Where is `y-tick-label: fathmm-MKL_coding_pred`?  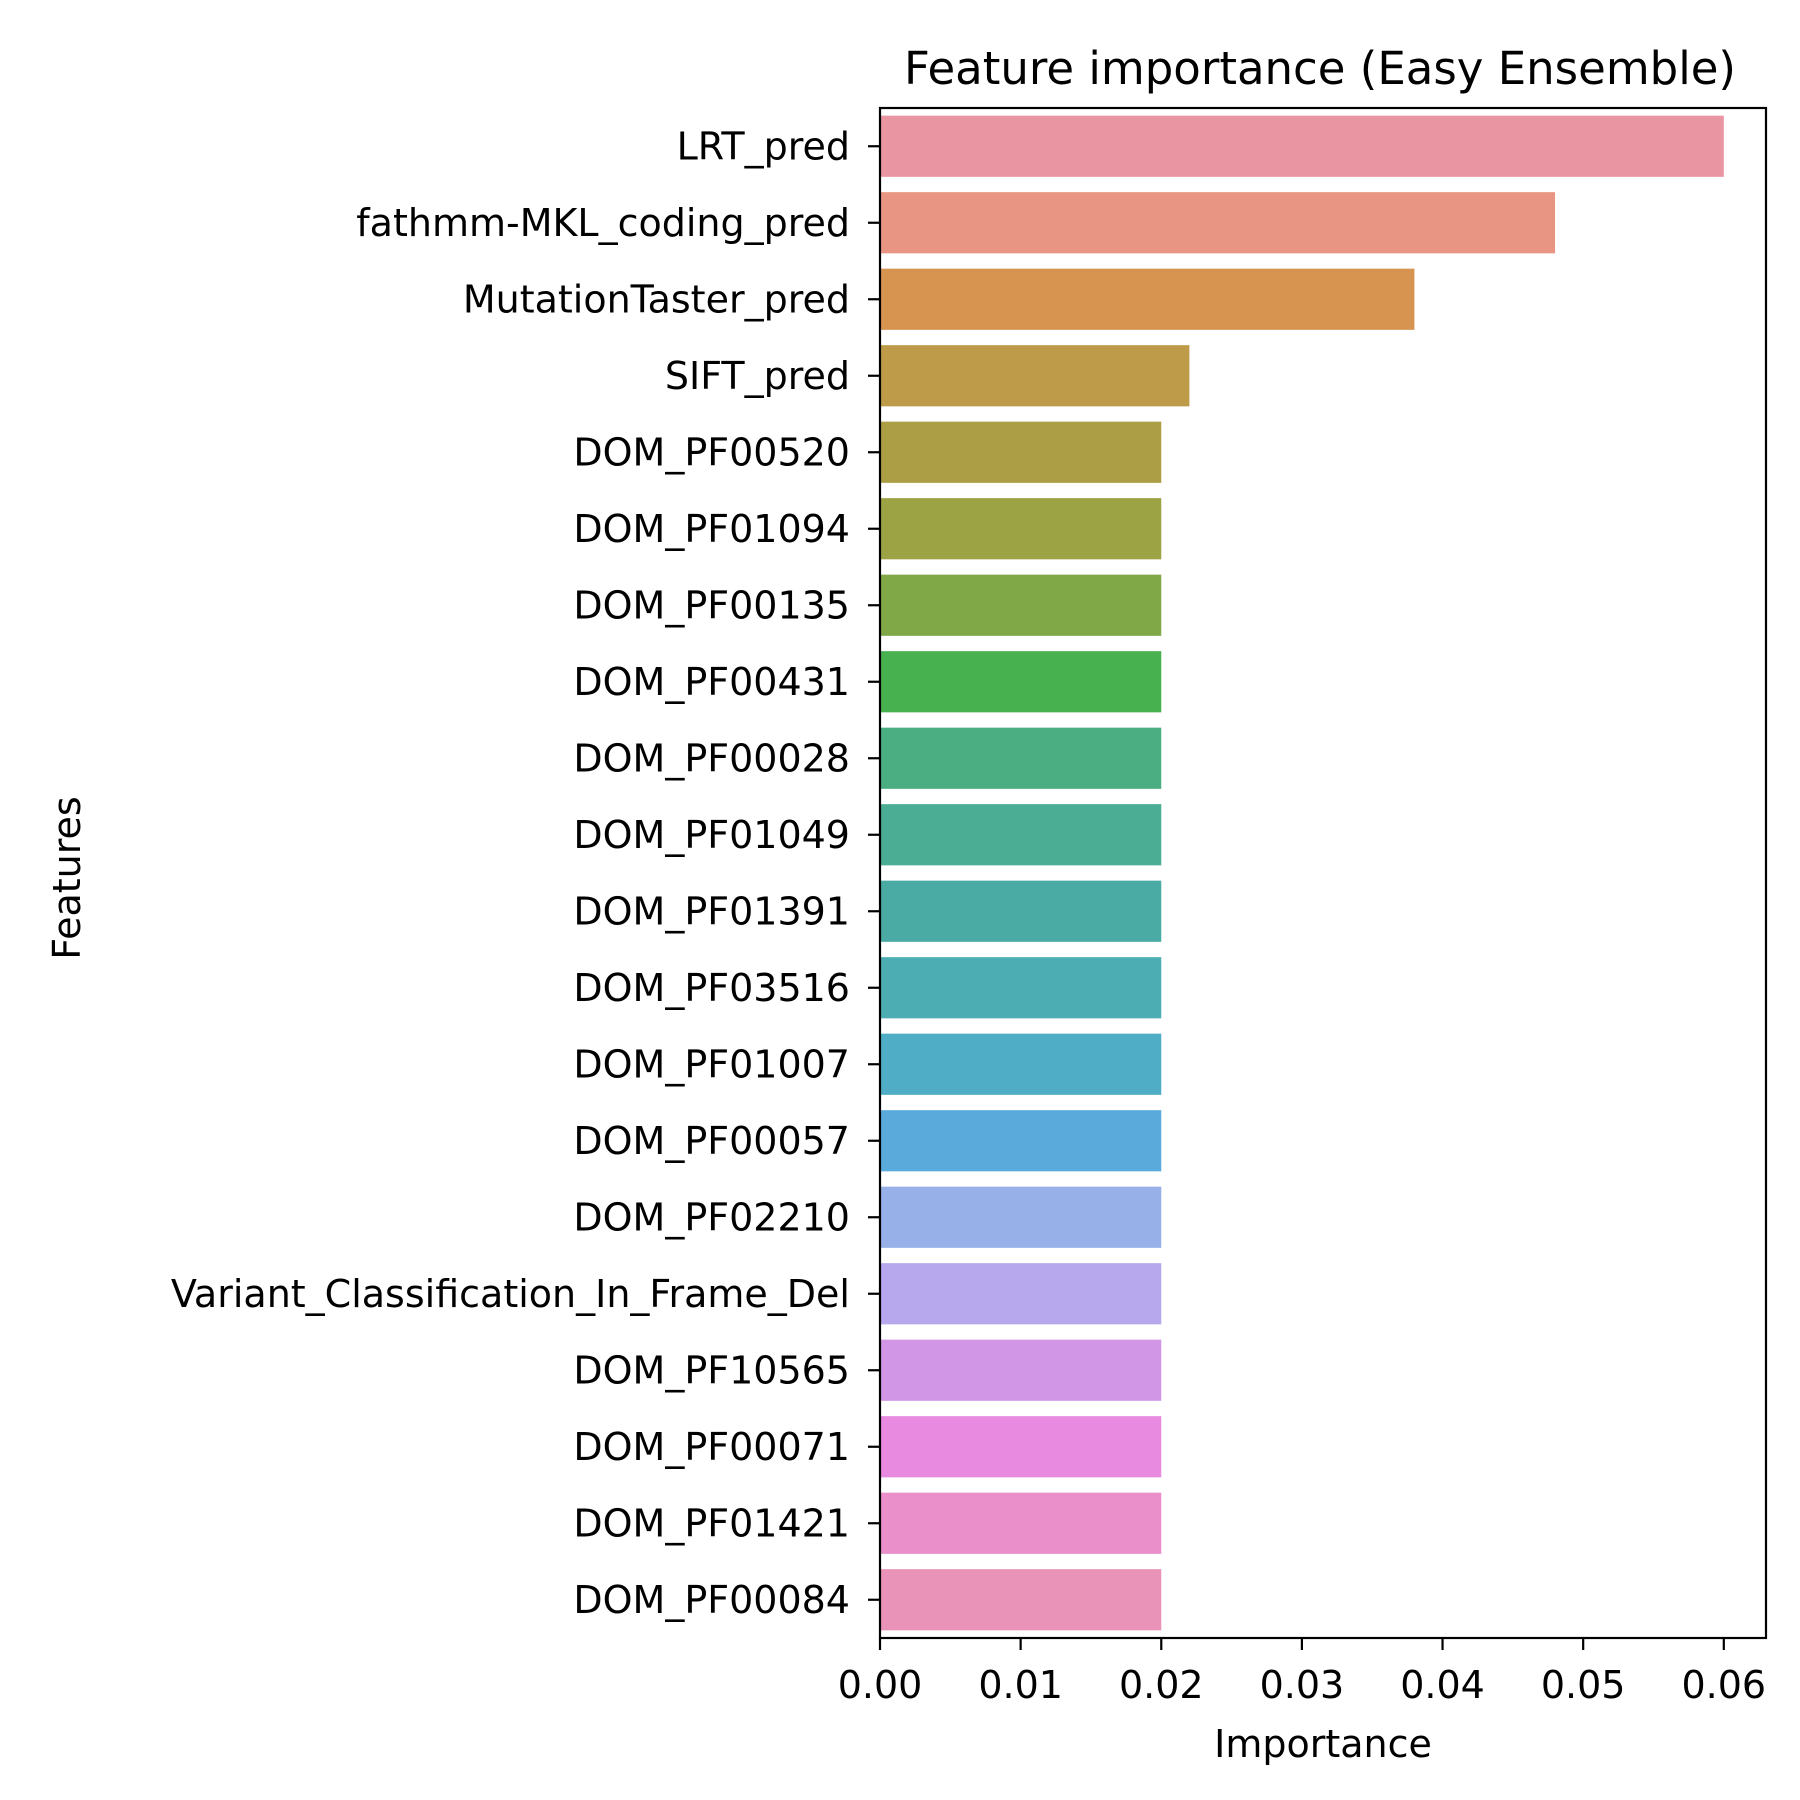
y-tick-label: fathmm-MKL_coding_pred is located at coordinates (603, 223).